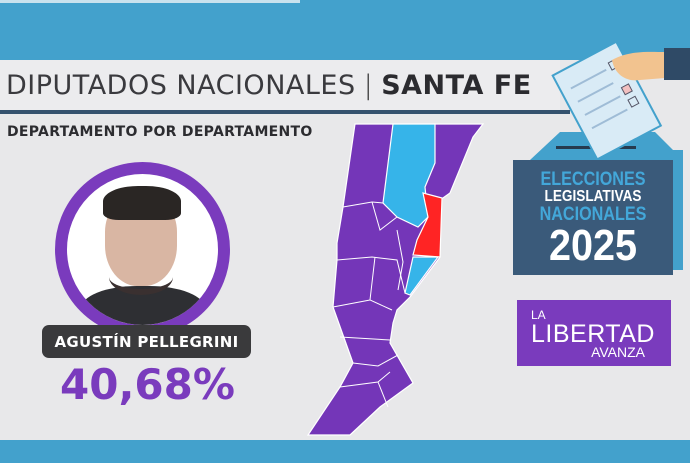 This screenshot has height=463, width=690. Describe the element at coordinates (142, 249) in the screenshot. I see `candidate-photo` at that location.